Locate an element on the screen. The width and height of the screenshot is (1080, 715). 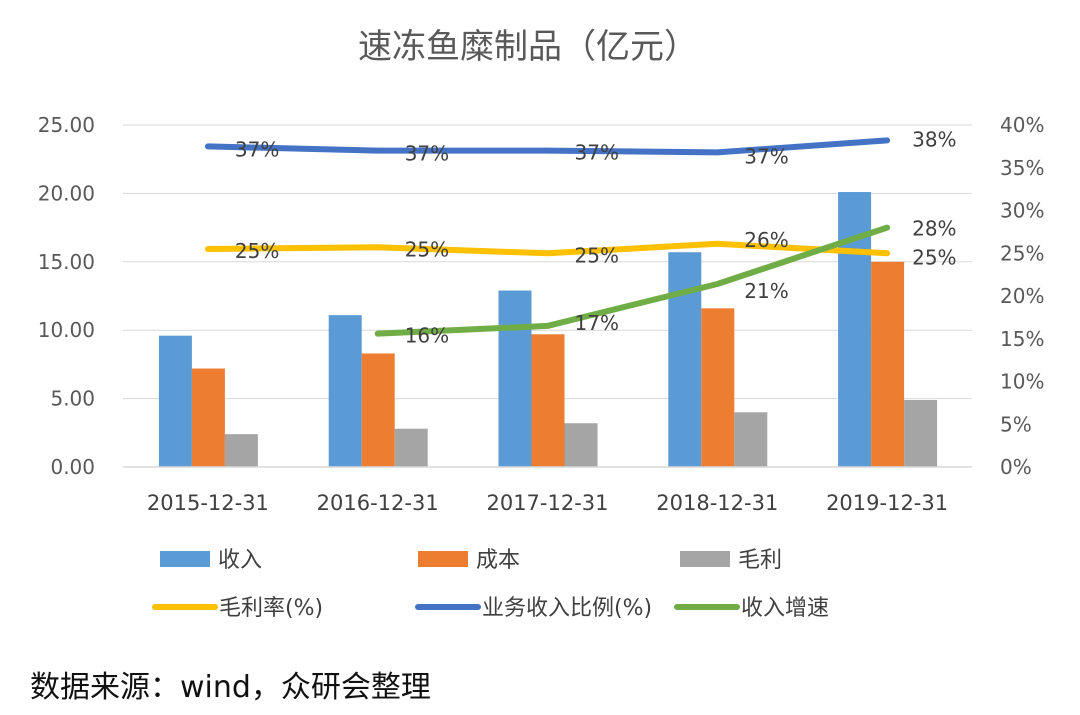
y2-tick-label: 30% is located at coordinates (1022, 211).